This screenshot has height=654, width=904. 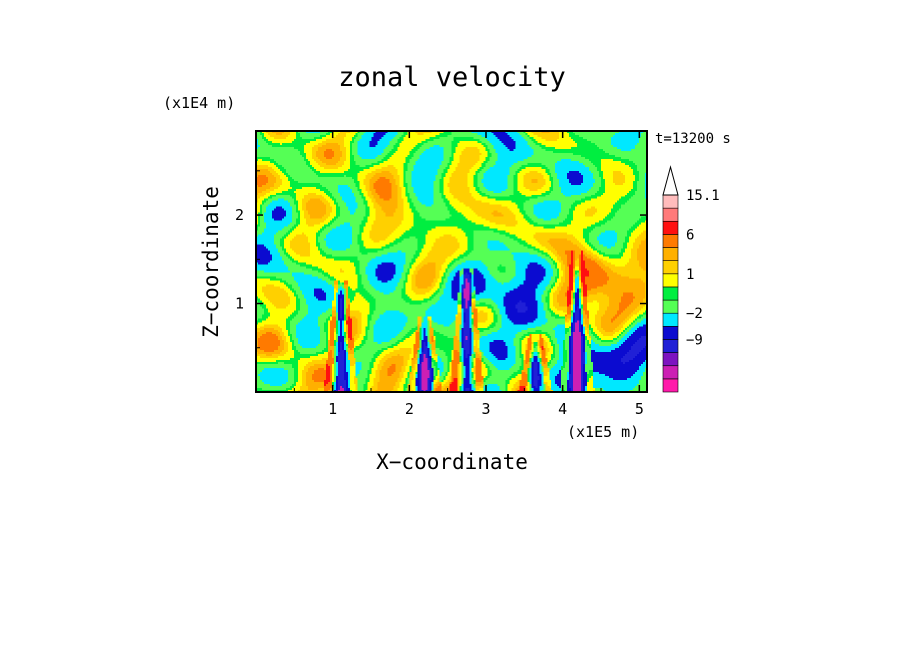 I want to click on y-tick-label-0: 1, so click(x=239, y=304).